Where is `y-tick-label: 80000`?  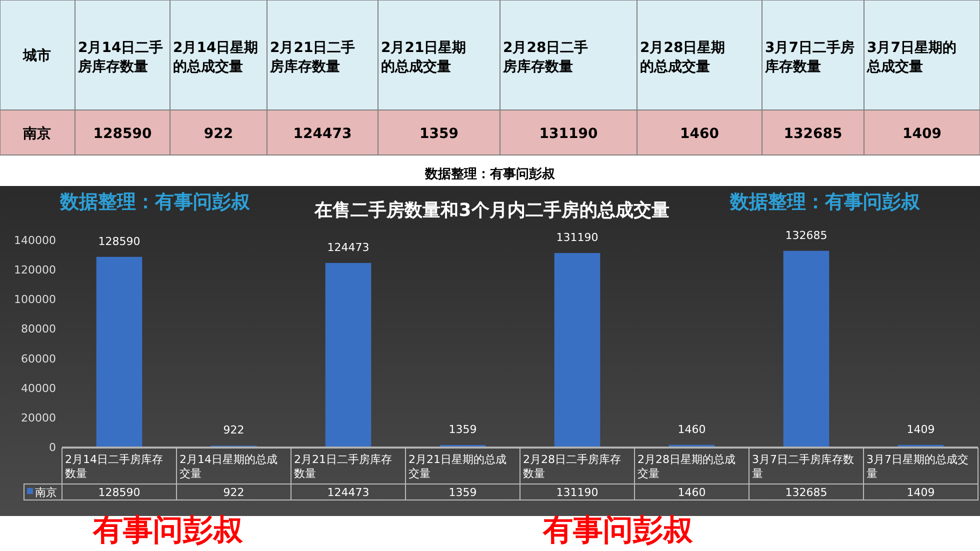
y-tick-label: 80000 is located at coordinates (38, 329).